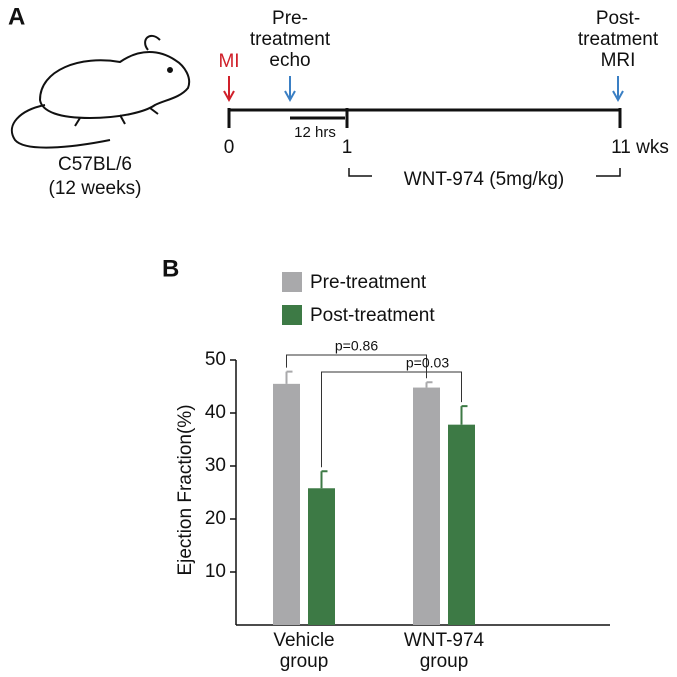 The width and height of the screenshot is (677, 677). Describe the element at coordinates (228, 61) in the screenshot. I see `mi-label: MI` at that location.